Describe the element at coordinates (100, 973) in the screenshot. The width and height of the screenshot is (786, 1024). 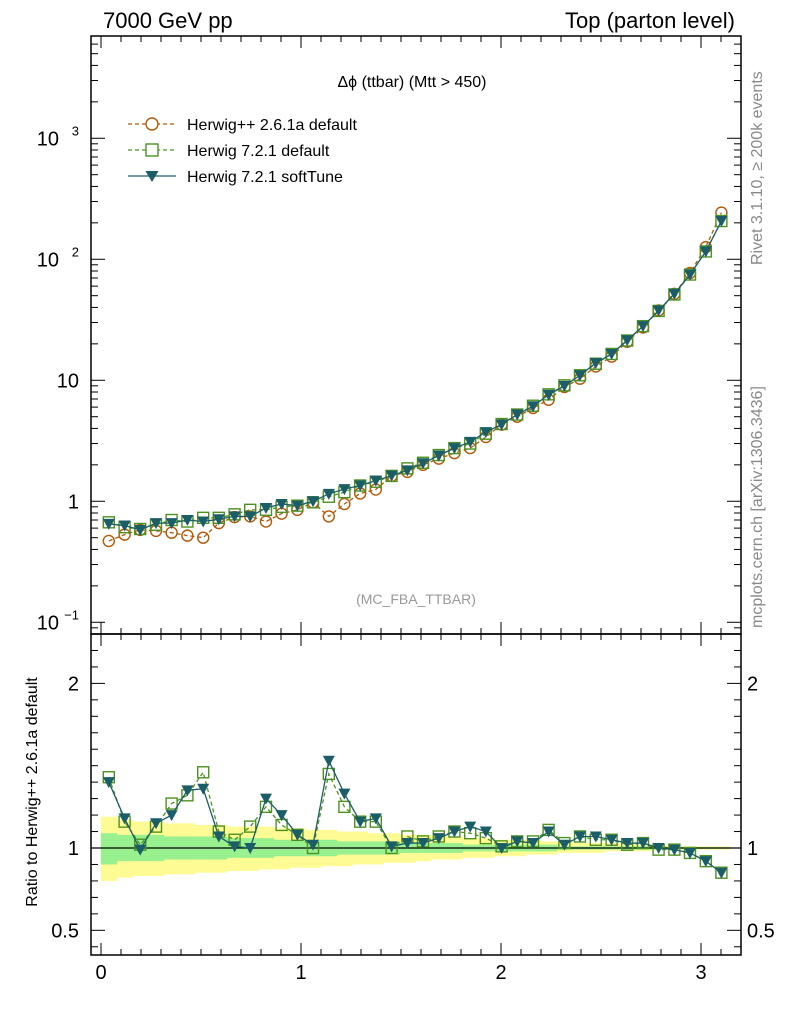
I see `x-tick-label: 0` at that location.